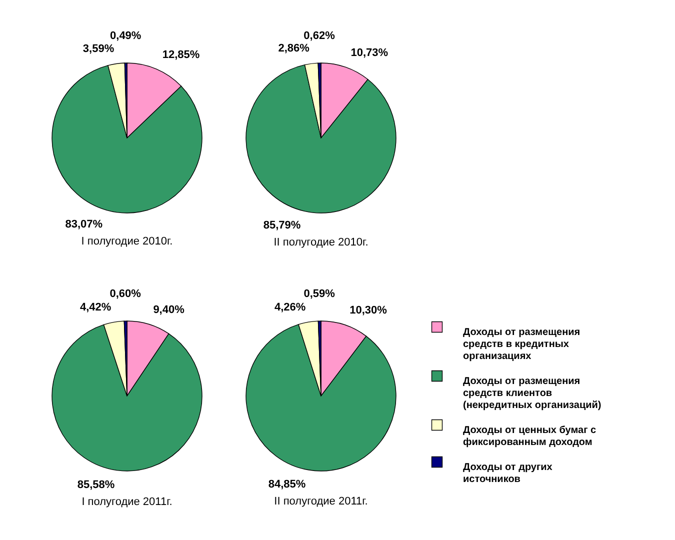 The width and height of the screenshot is (675, 540). What do you see at coordinates (321, 502) in the screenshot?
I see `text: II полугодие 2011г.` at bounding box center [321, 502].